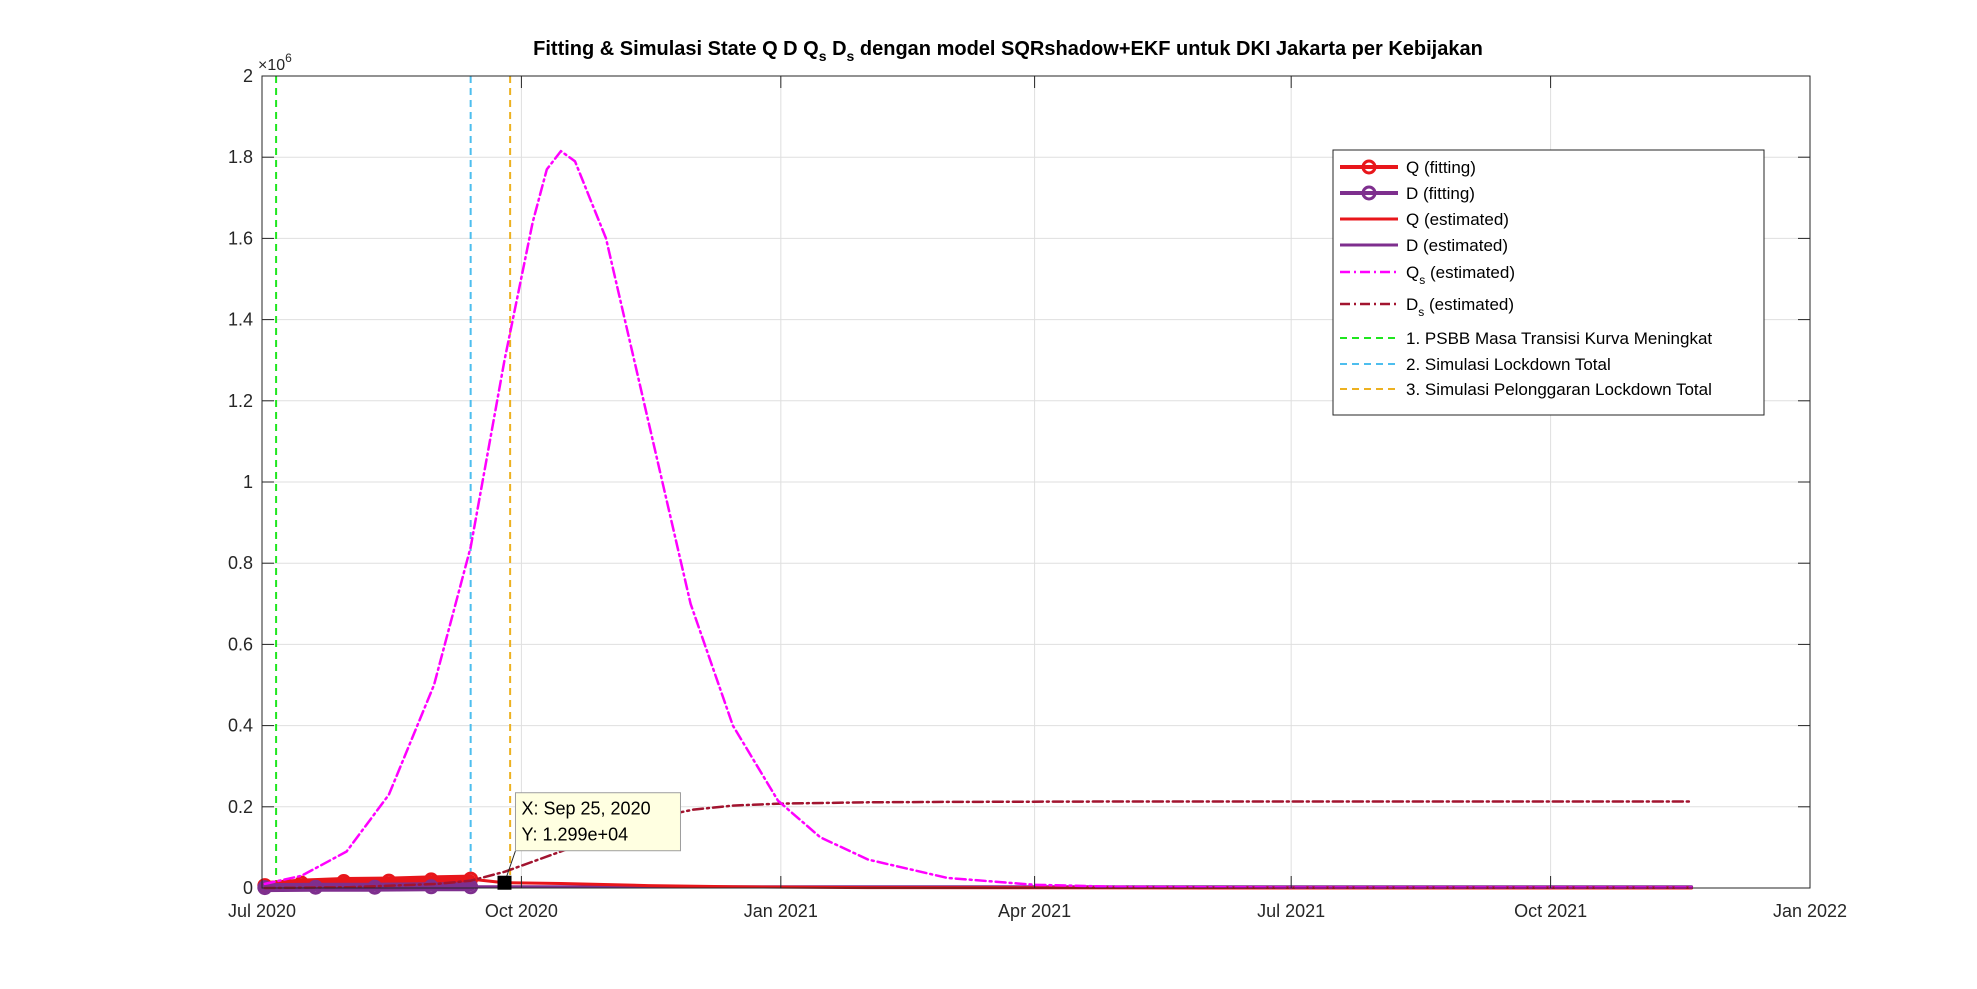 This screenshot has width=1977, height=989. I want to click on x-tick-label: Jul 2021, so click(1291, 911).